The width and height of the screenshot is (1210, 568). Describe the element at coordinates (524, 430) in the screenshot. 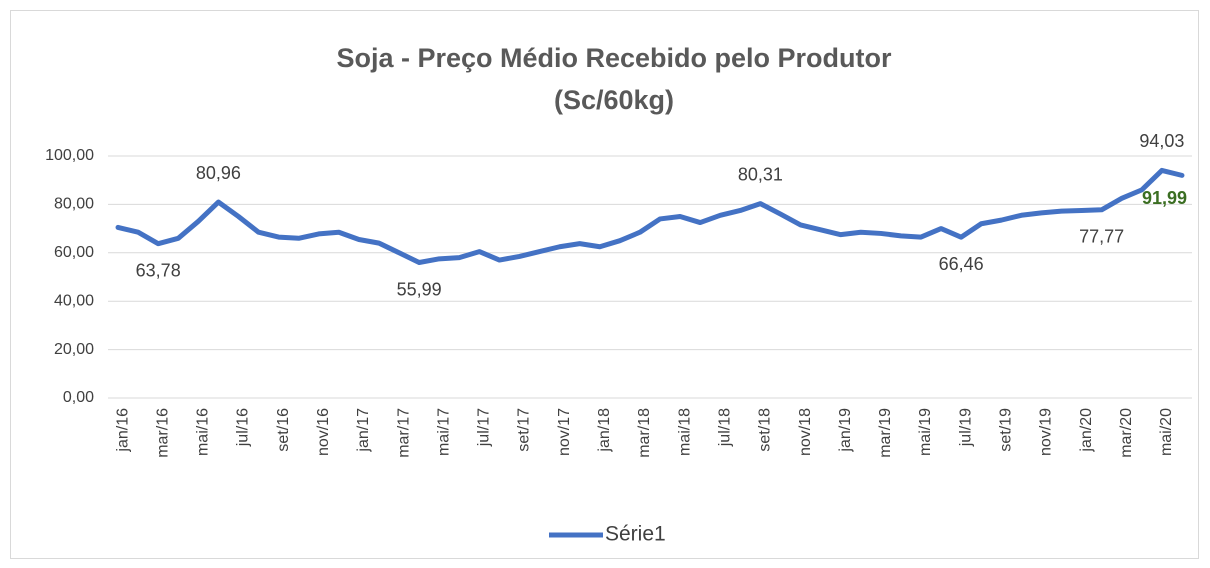

I see `x-tick-label: set/17` at that location.